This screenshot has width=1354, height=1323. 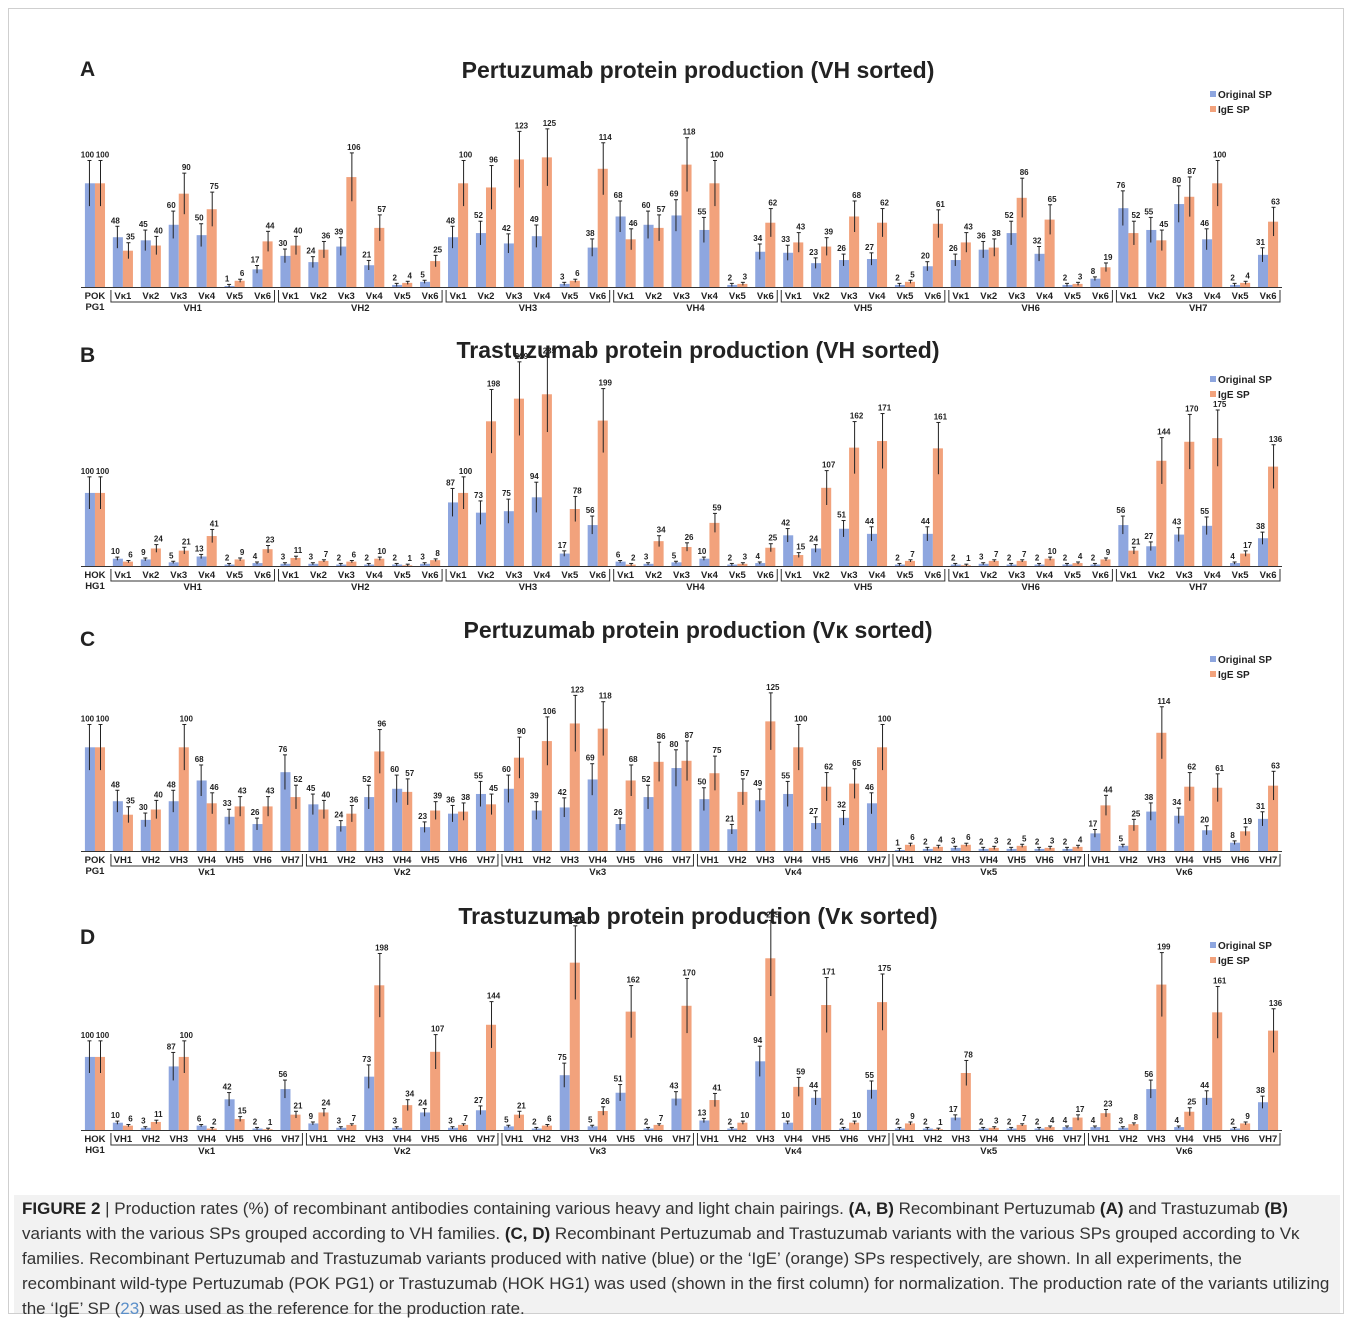 What do you see at coordinates (1268, 860) in the screenshot?
I see `tick-label: VH7` at bounding box center [1268, 860].